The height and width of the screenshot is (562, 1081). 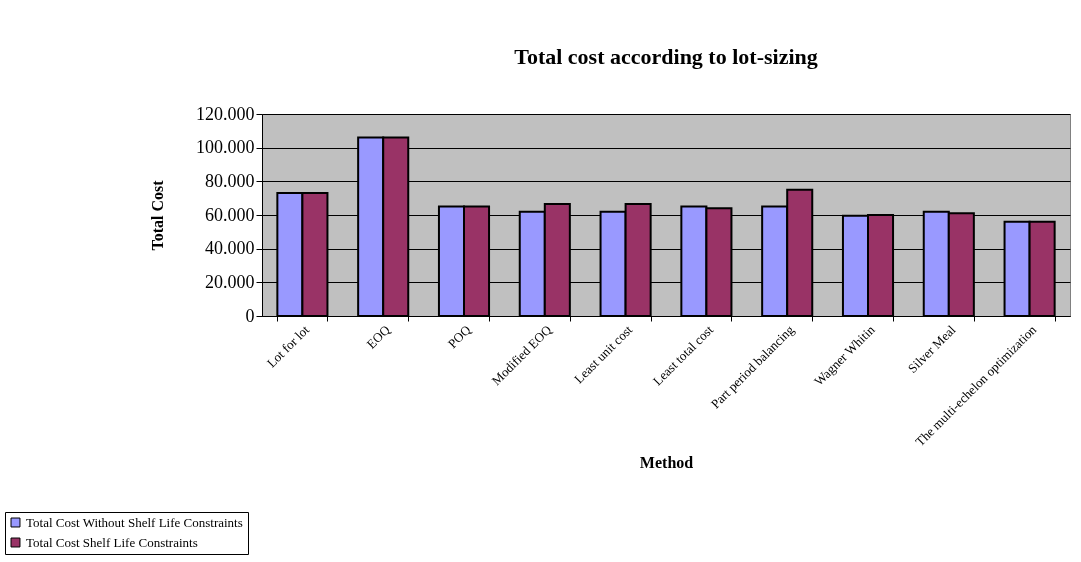 What do you see at coordinates (225, 147) in the screenshot?
I see `y-tick-label: 100.000` at bounding box center [225, 147].